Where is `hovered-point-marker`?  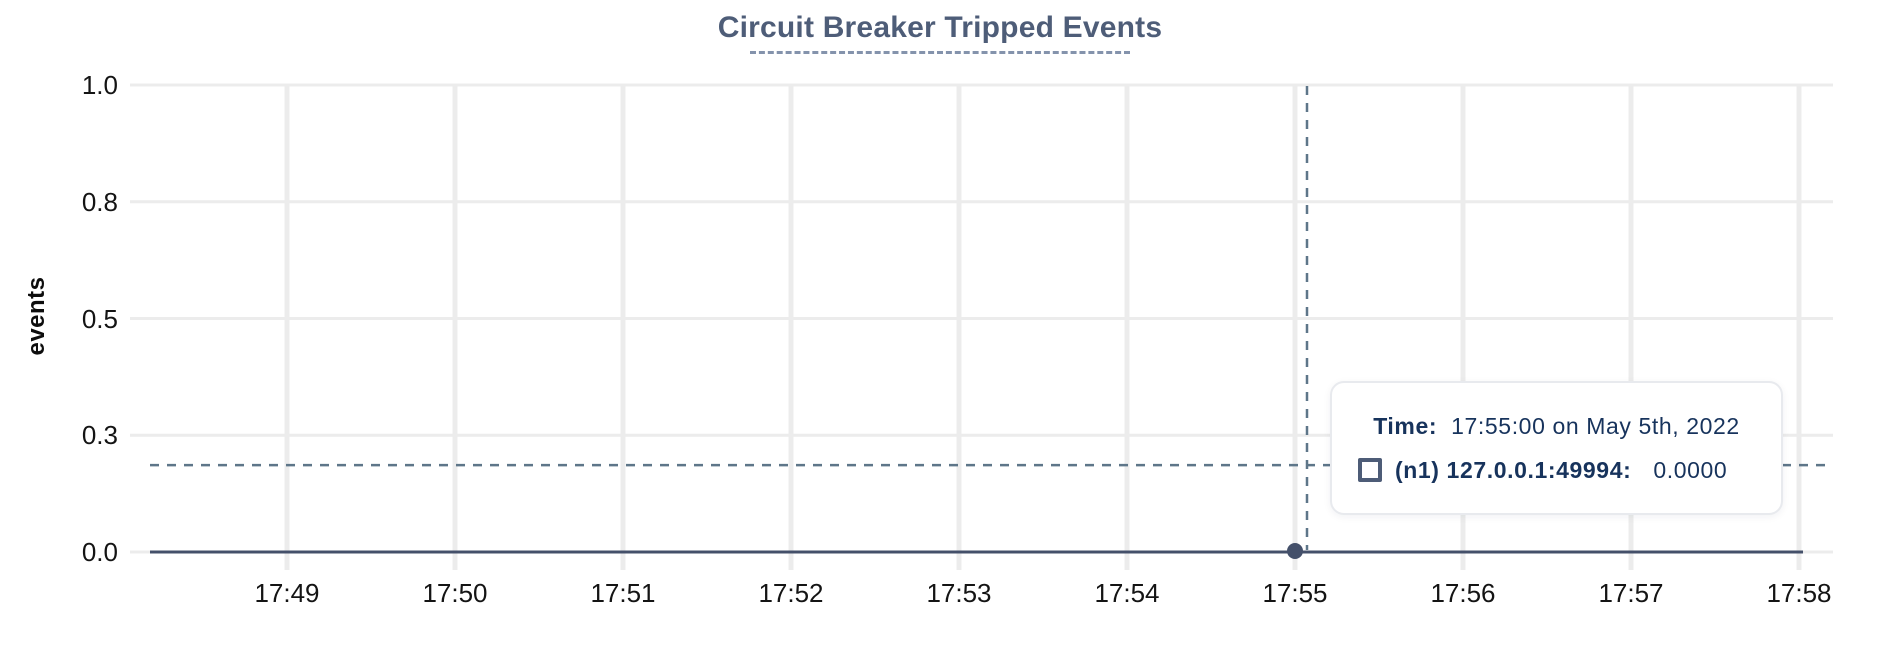
hovered-point-marker is located at coordinates (1295, 551).